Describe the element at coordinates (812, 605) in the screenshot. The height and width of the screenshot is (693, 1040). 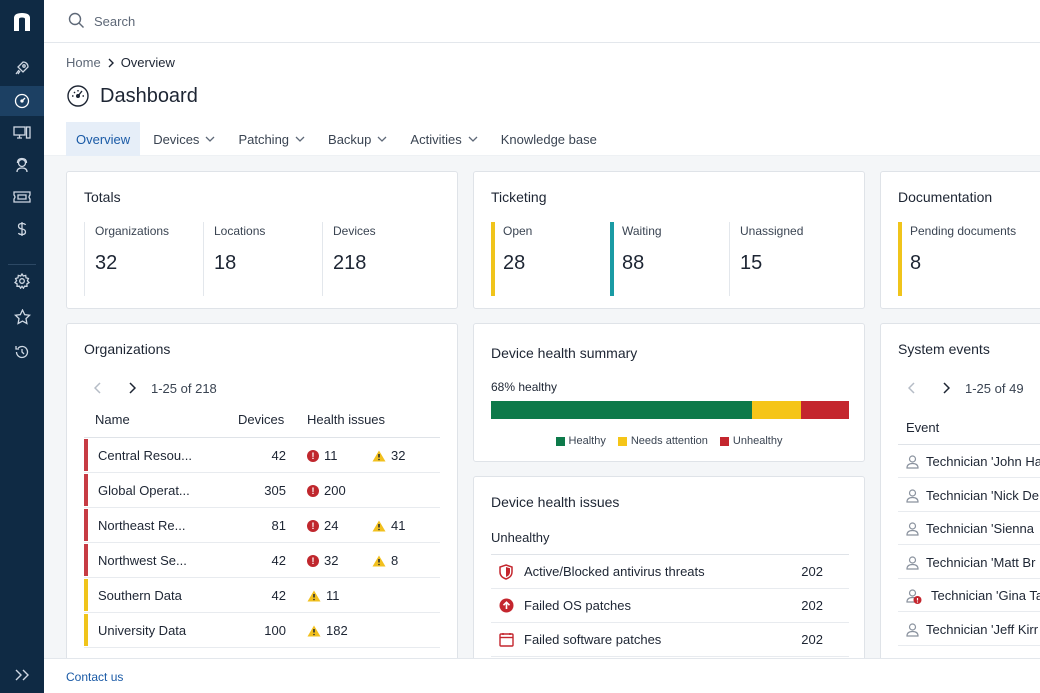
I see `issue-count: 202` at that location.